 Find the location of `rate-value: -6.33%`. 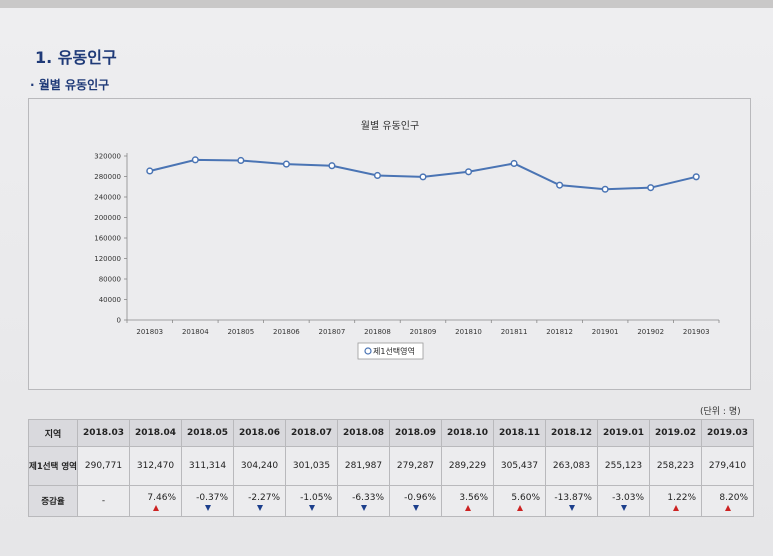

rate-value: -6.33% is located at coordinates (368, 498).